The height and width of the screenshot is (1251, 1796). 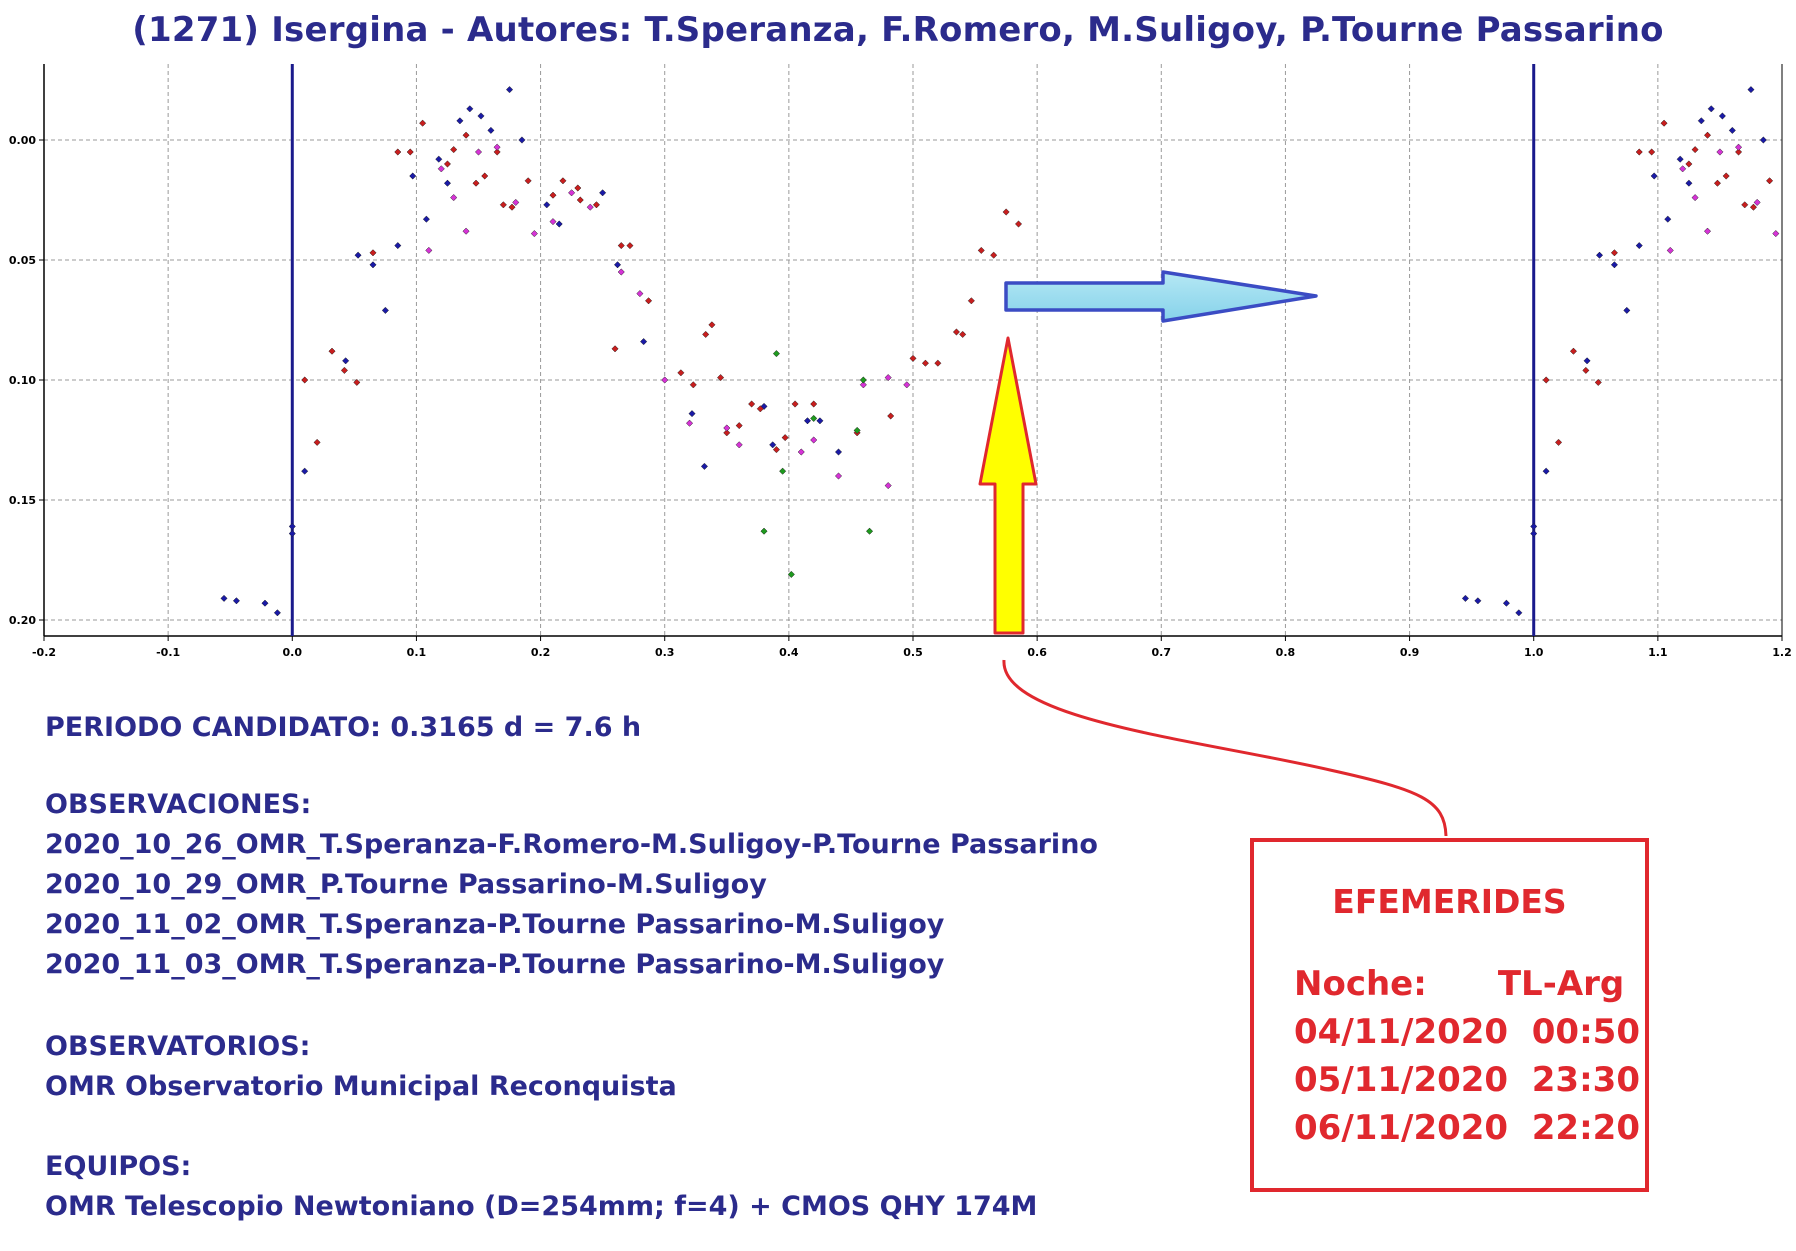 What do you see at coordinates (22, 140) in the screenshot?
I see `y-tick-label: 0.00` at bounding box center [22, 140].